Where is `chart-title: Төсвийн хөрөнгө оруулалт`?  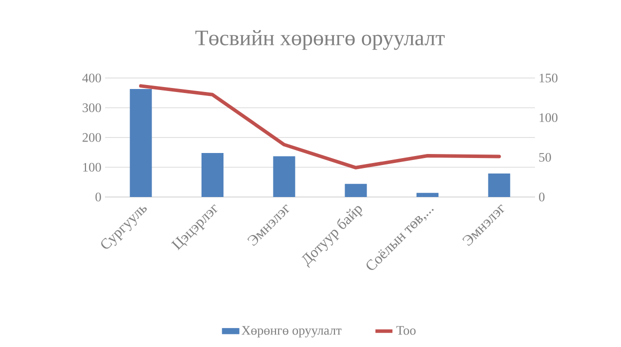 chart-title: Төсвийн хөрөнгө оруулалт is located at coordinates (320, 40).